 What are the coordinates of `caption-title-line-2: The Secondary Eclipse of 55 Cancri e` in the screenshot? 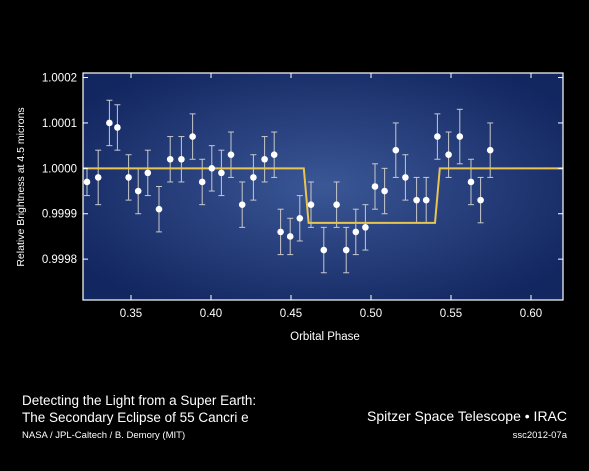 It's located at (135, 417).